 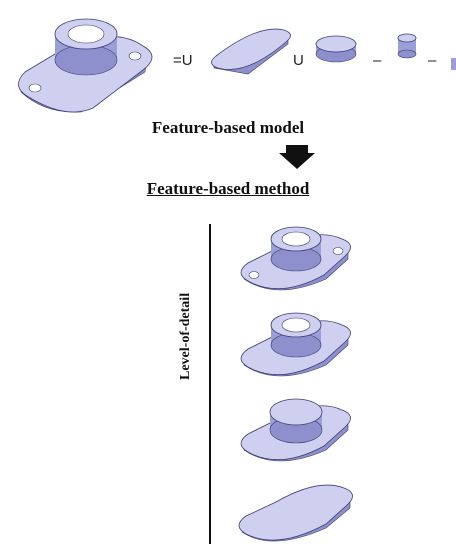 I want to click on union-operator-2: U, so click(x=298, y=60).